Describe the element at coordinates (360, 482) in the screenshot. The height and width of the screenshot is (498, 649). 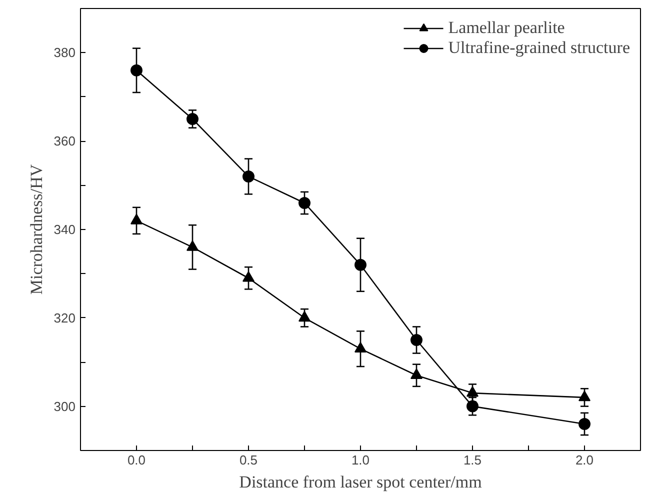
I see `x-axis-title: Distance from laser spot center/mm` at that location.